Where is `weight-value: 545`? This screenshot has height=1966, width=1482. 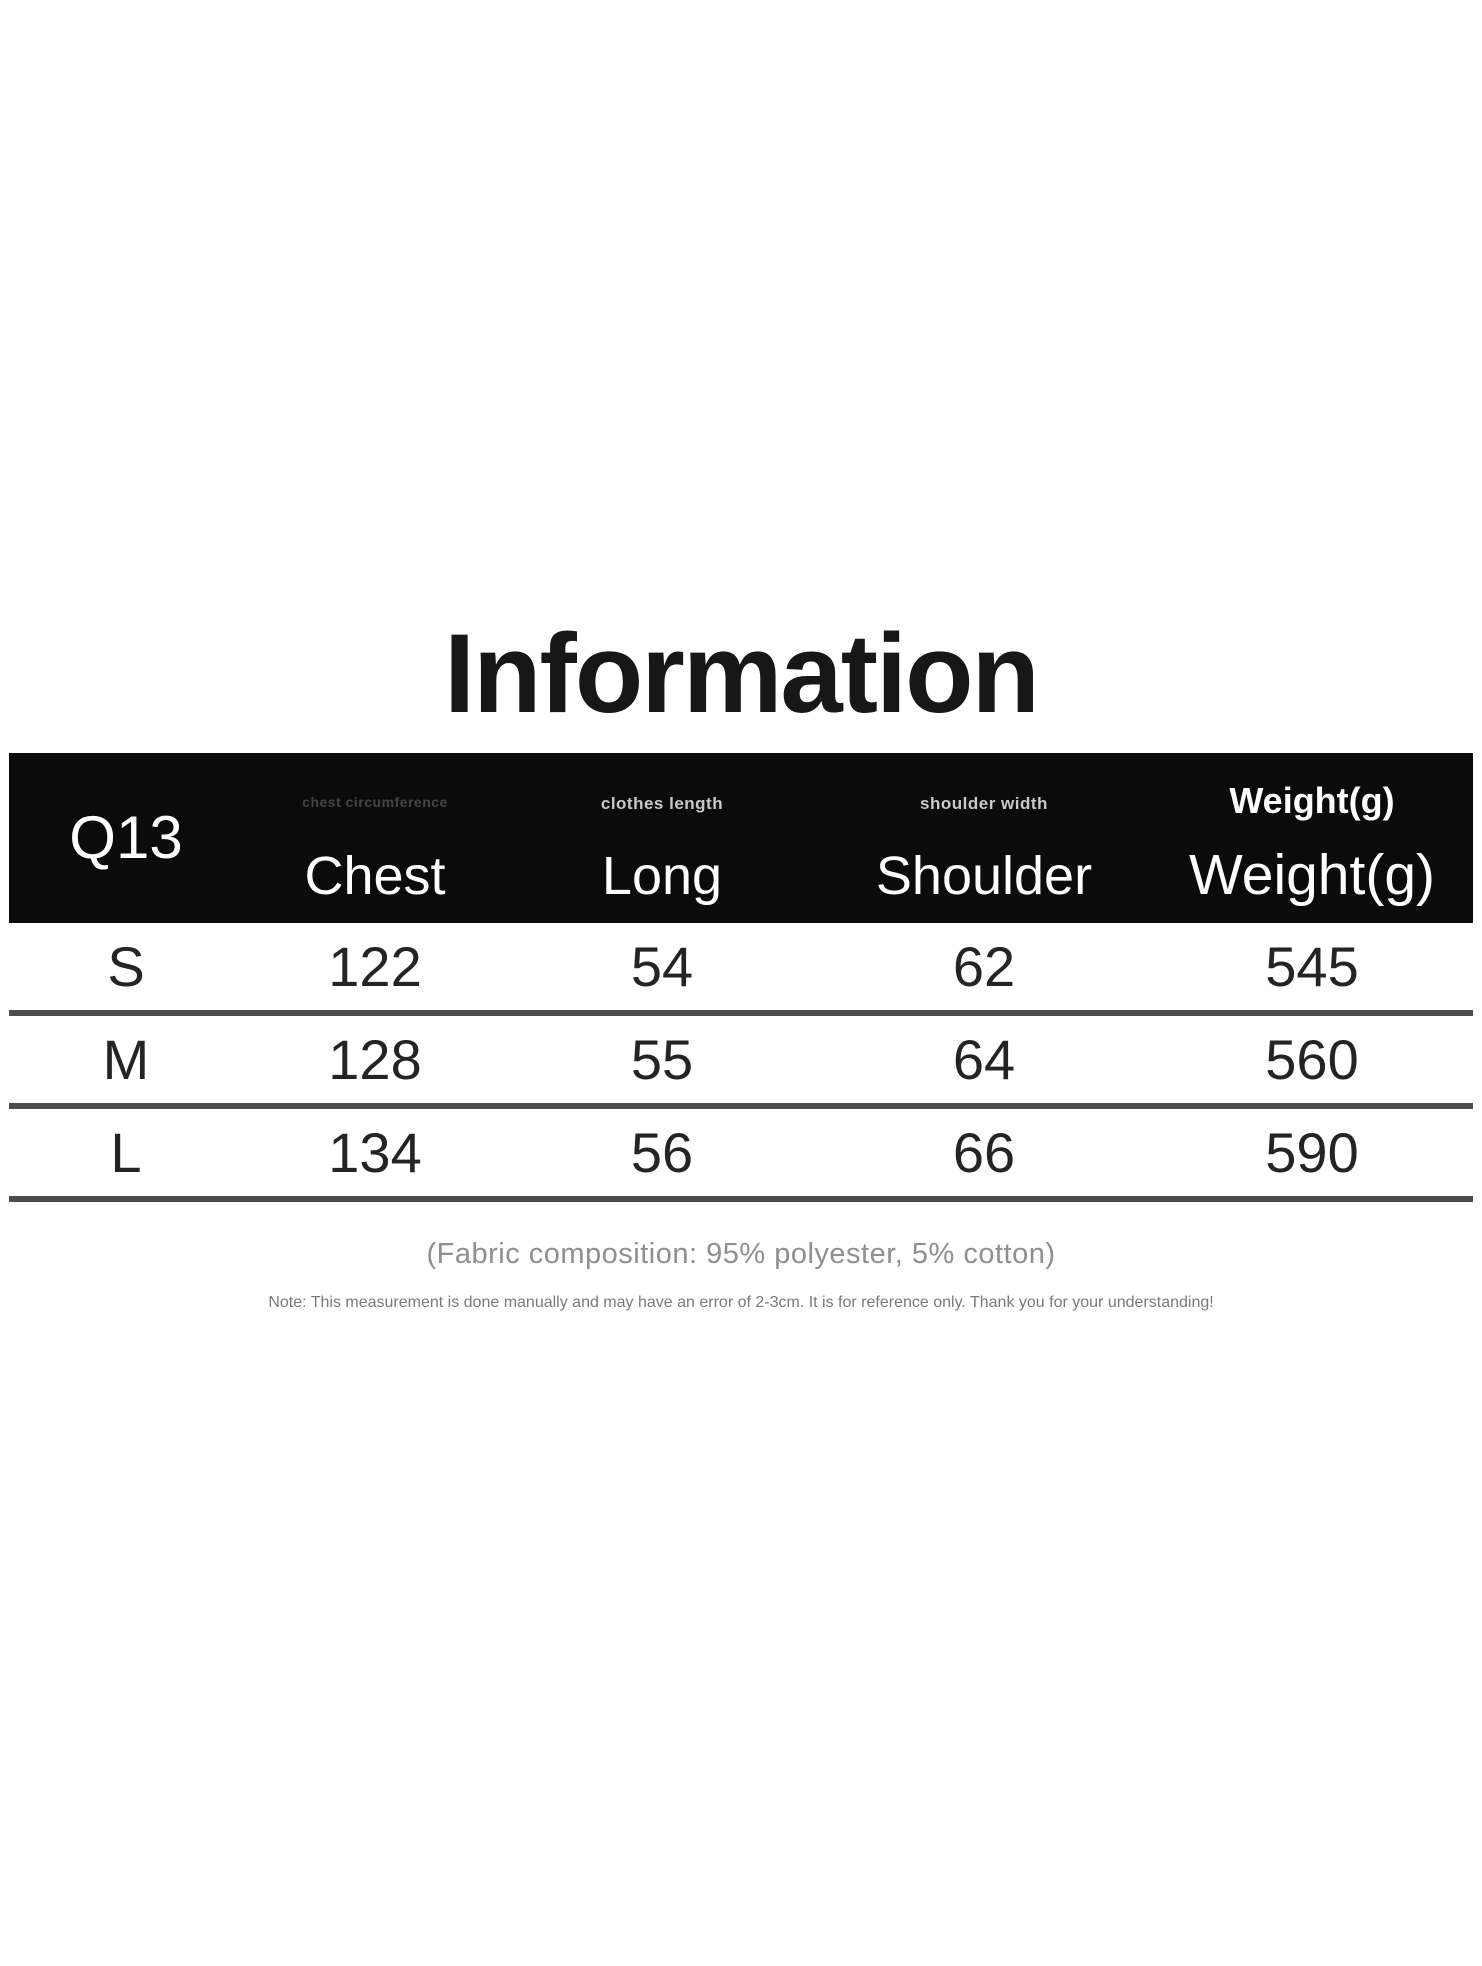
weight-value: 545 is located at coordinates (1312, 966).